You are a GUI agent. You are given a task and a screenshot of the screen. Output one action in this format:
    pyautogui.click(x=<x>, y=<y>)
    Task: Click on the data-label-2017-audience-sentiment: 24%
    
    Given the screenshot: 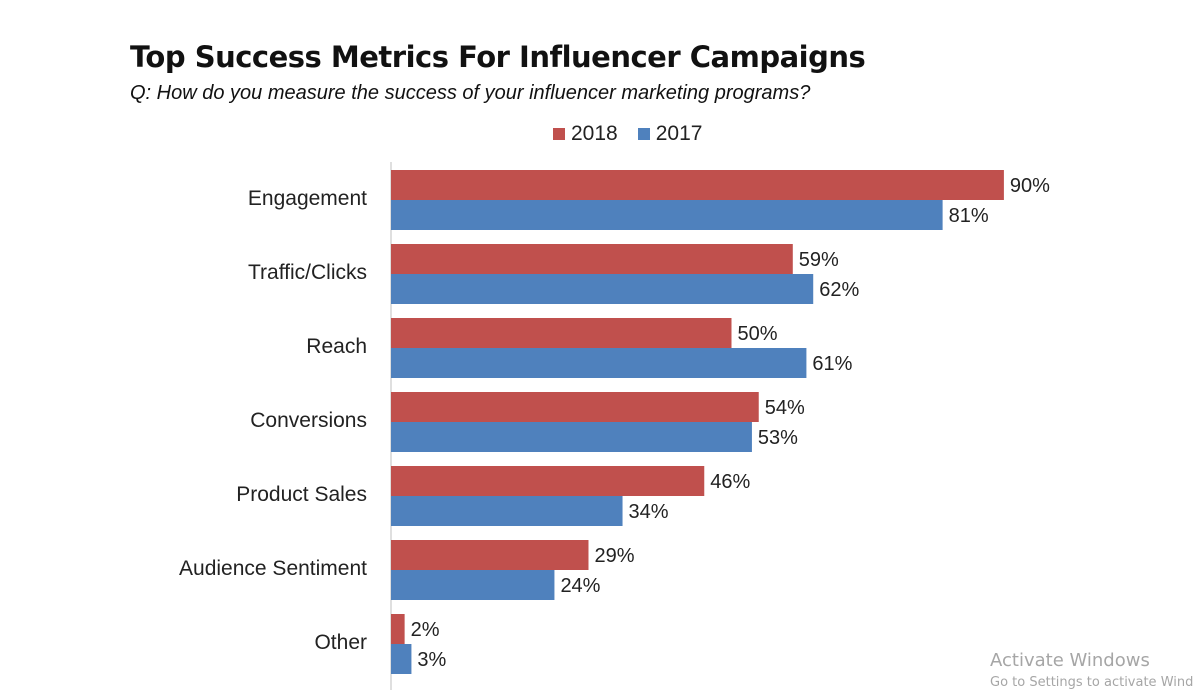 What is the action you would take?
    pyautogui.click(x=580, y=586)
    